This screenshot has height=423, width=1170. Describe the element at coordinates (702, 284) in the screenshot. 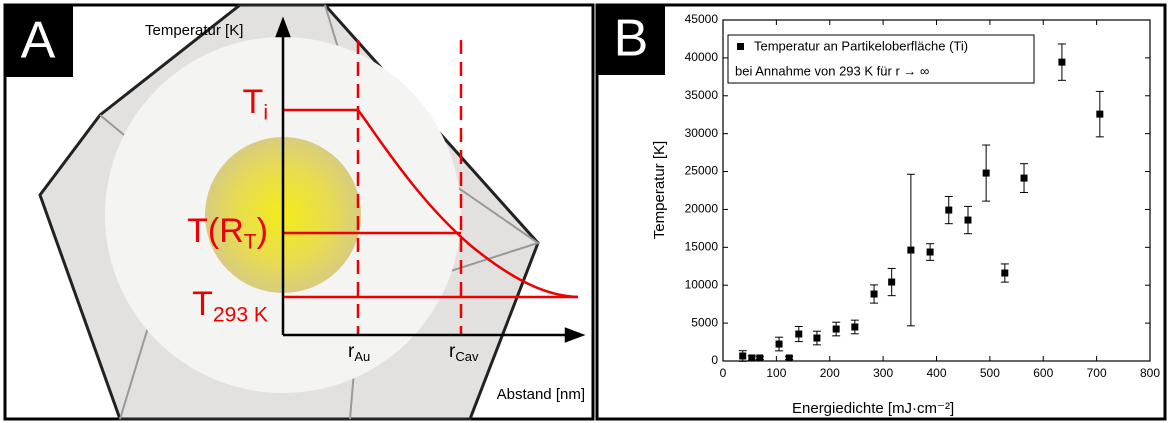

I see `y-tick-label: 10000` at that location.